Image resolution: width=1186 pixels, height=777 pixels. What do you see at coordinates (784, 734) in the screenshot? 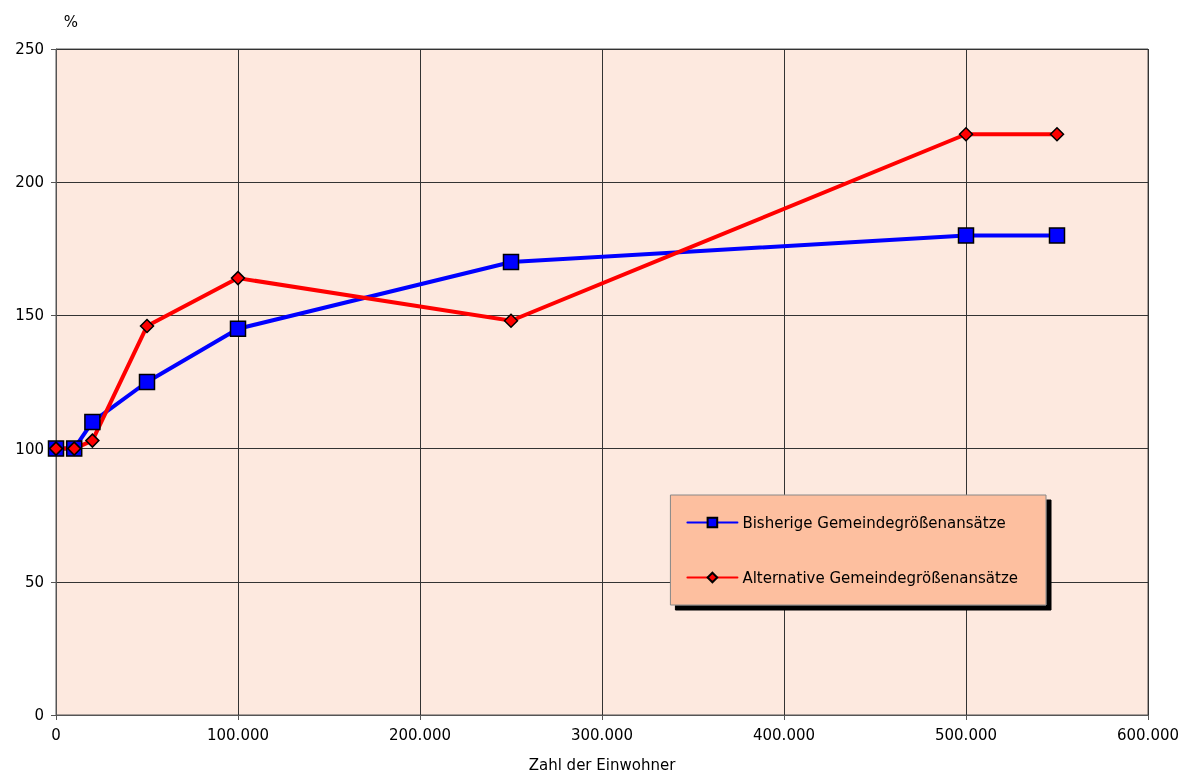
I see `x-tick-label: 400.000` at bounding box center [784, 734].